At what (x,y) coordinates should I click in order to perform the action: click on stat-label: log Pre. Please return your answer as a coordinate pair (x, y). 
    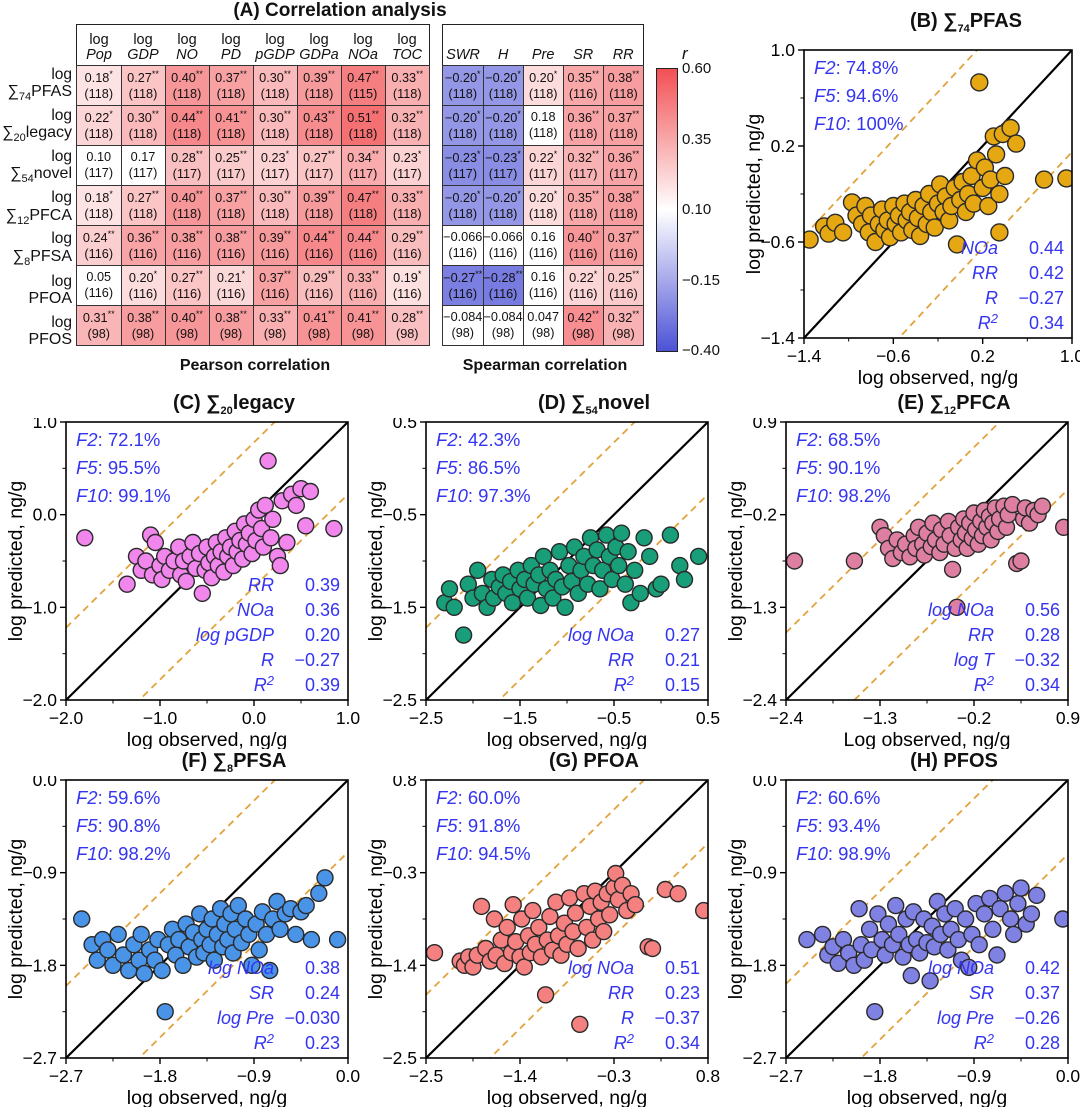
    Looking at the image, I should click on (245, 1018).